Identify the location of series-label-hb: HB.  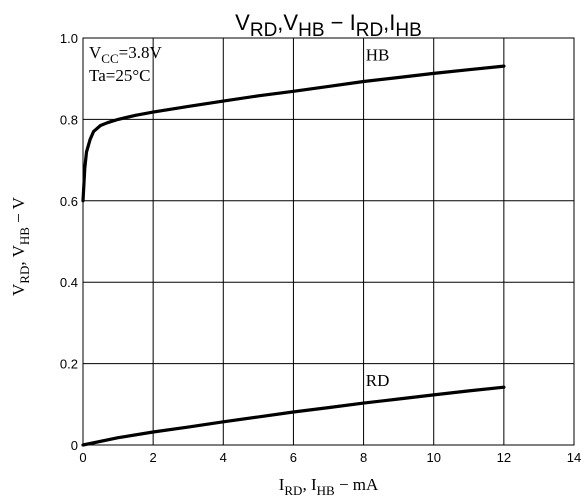
(378, 54).